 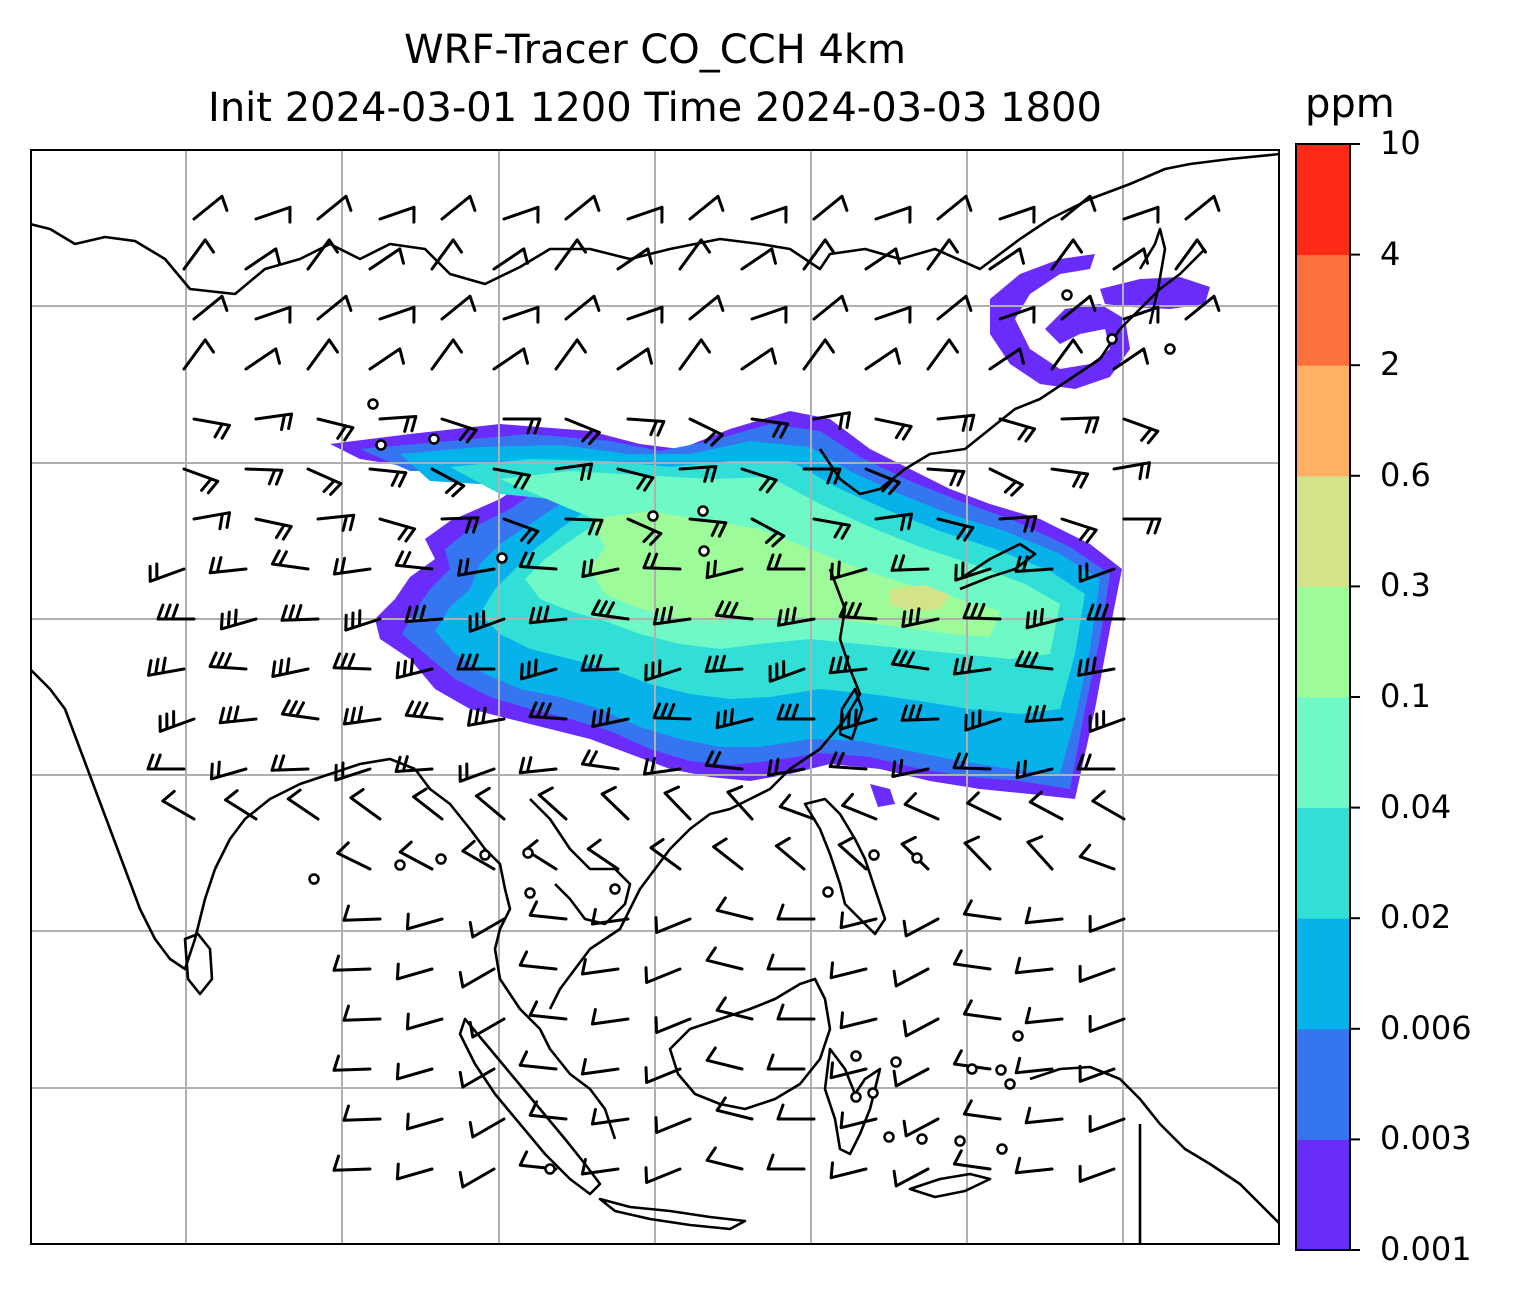 I want to click on coastline-china-east, so click(x=765, y=709).